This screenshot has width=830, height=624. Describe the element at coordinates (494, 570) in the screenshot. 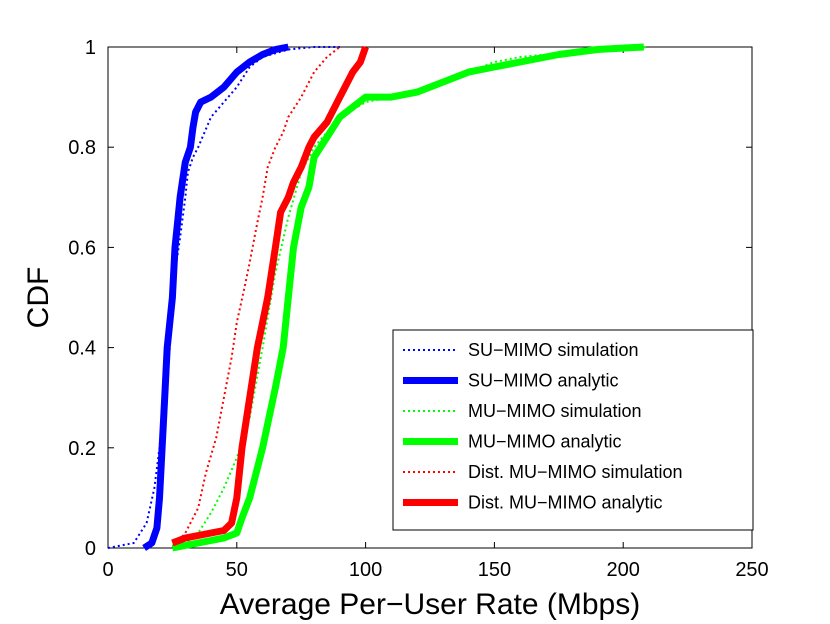

I see `x-tick-label: 150` at that location.